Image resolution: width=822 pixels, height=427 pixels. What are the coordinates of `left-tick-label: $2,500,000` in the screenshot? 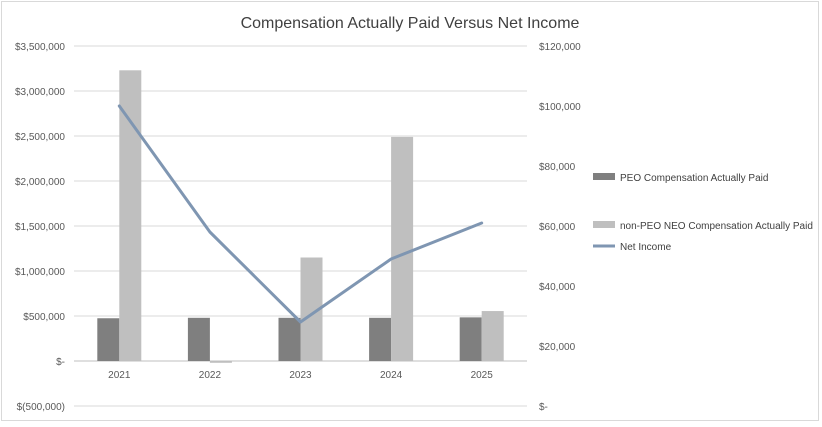 It's located at (40, 137).